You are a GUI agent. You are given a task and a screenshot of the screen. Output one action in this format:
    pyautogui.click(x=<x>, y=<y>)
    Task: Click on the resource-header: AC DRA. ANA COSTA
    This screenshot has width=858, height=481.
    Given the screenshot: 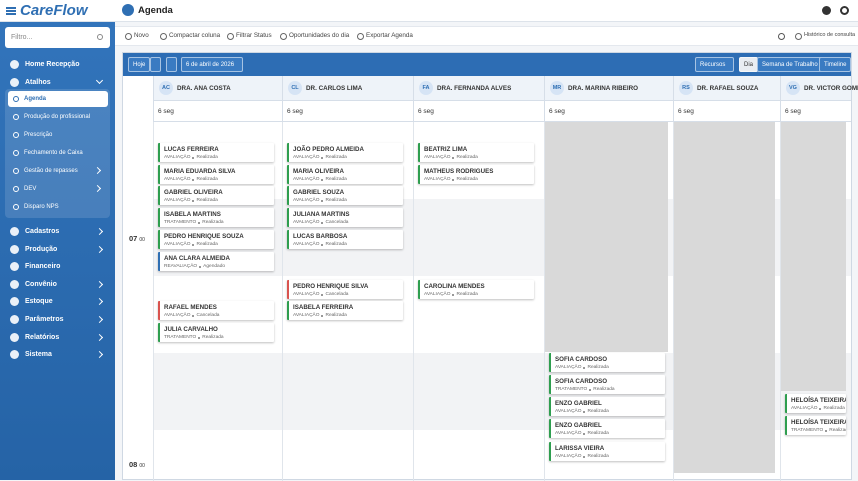 What is the action you would take?
    pyautogui.click(x=217, y=88)
    